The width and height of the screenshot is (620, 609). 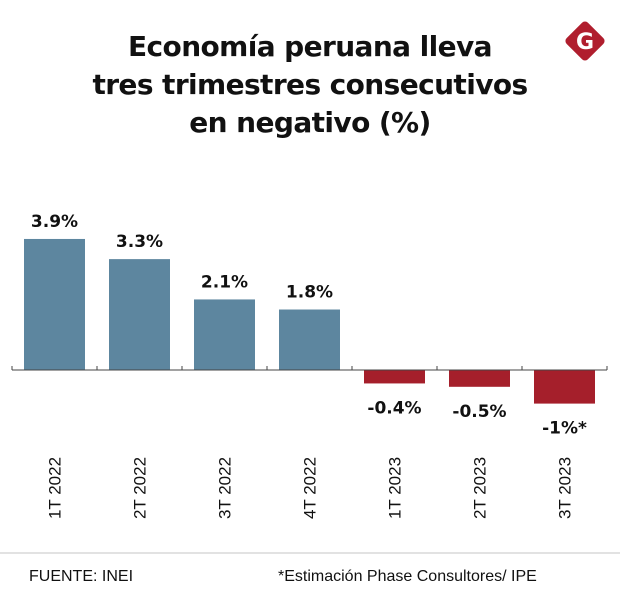 I want to click on footnote-text: *Estimación Phase Consultores/ IPE, so click(x=407, y=576).